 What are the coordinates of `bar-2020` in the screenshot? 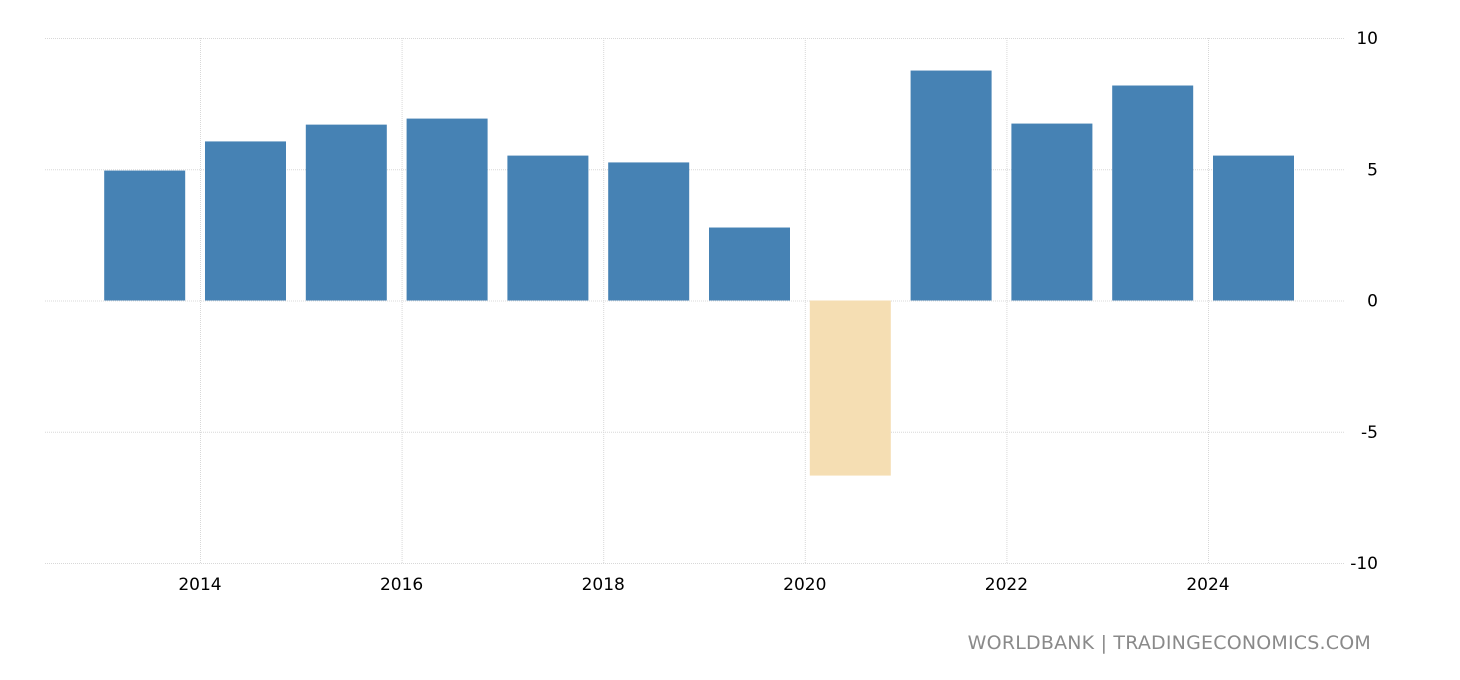 It's located at (850, 388).